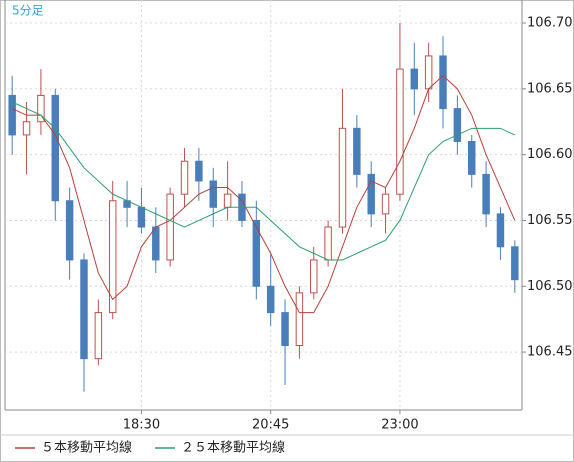  What do you see at coordinates (550, 220) in the screenshot?
I see `y-tick-label: 106.55` at bounding box center [550, 220].